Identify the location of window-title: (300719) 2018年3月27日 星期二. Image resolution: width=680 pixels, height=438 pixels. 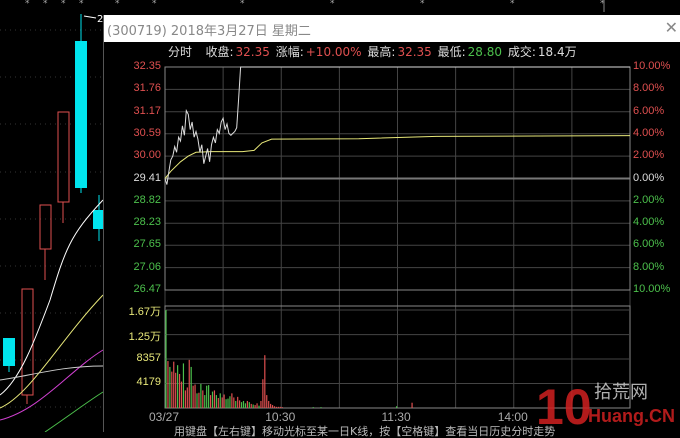
(209, 31).